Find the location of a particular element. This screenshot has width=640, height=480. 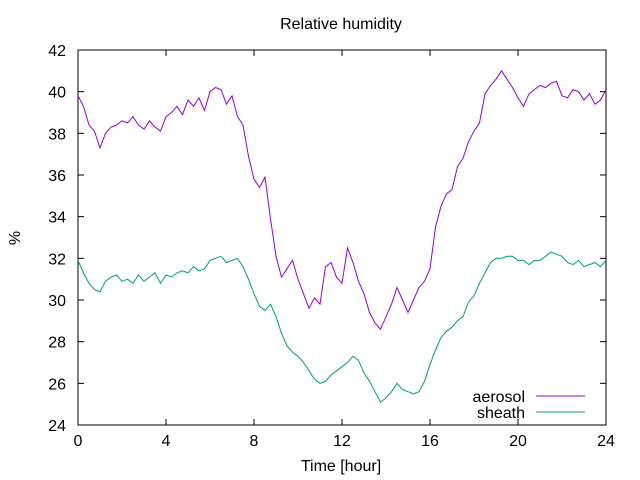

y-tick-label: 26 is located at coordinates (57, 384).